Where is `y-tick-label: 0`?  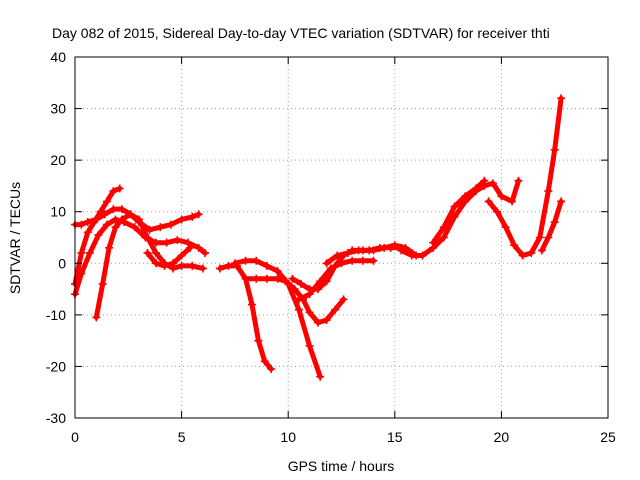 y-tick-label: 0 is located at coordinates (62, 263).